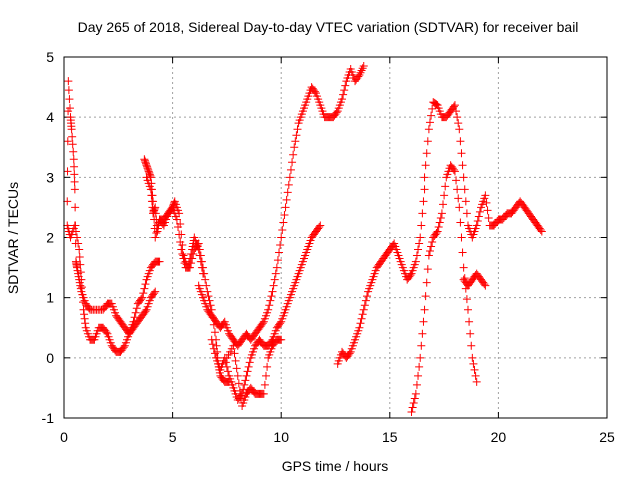 Image resolution: width=640 pixels, height=480 pixels. I want to click on x-tick-label: 15, so click(390, 437).